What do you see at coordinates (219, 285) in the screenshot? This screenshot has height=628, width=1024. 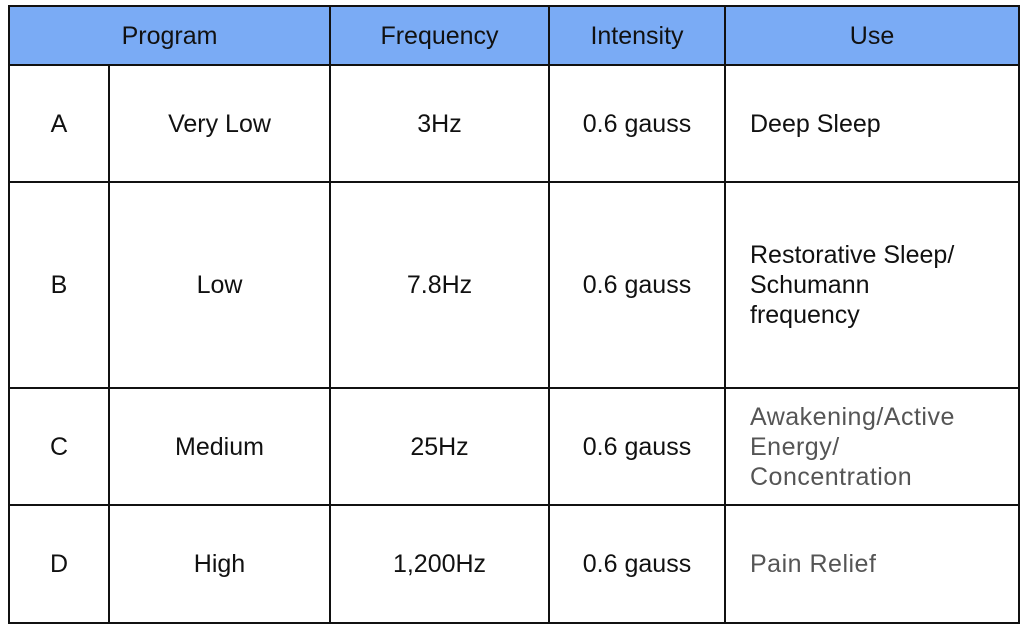 I see `table-cell: Low` at bounding box center [219, 285].